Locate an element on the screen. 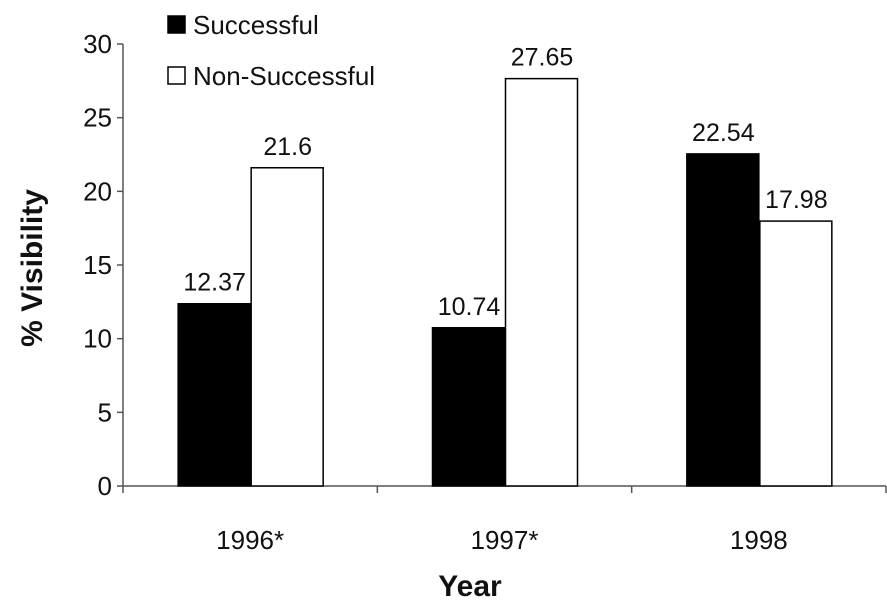 The height and width of the screenshot is (604, 887). y-tick-label: 30 is located at coordinates (97, 44).